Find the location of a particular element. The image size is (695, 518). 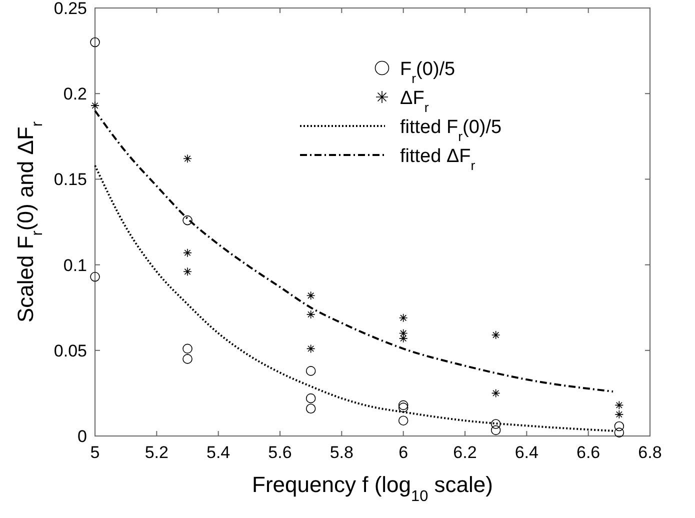

x-axis-title: Frequency f (log$_{10}$ scale) is located at coordinates (372, 488).